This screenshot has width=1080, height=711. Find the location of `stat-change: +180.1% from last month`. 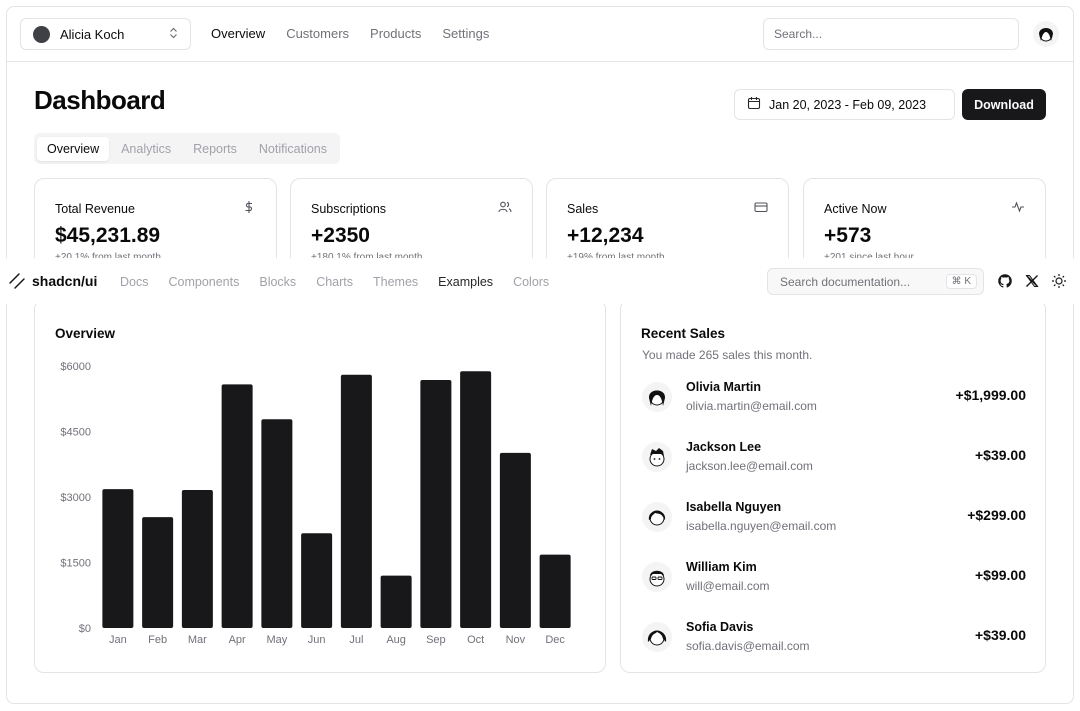

stat-change: +180.1% from last month is located at coordinates (366, 257).